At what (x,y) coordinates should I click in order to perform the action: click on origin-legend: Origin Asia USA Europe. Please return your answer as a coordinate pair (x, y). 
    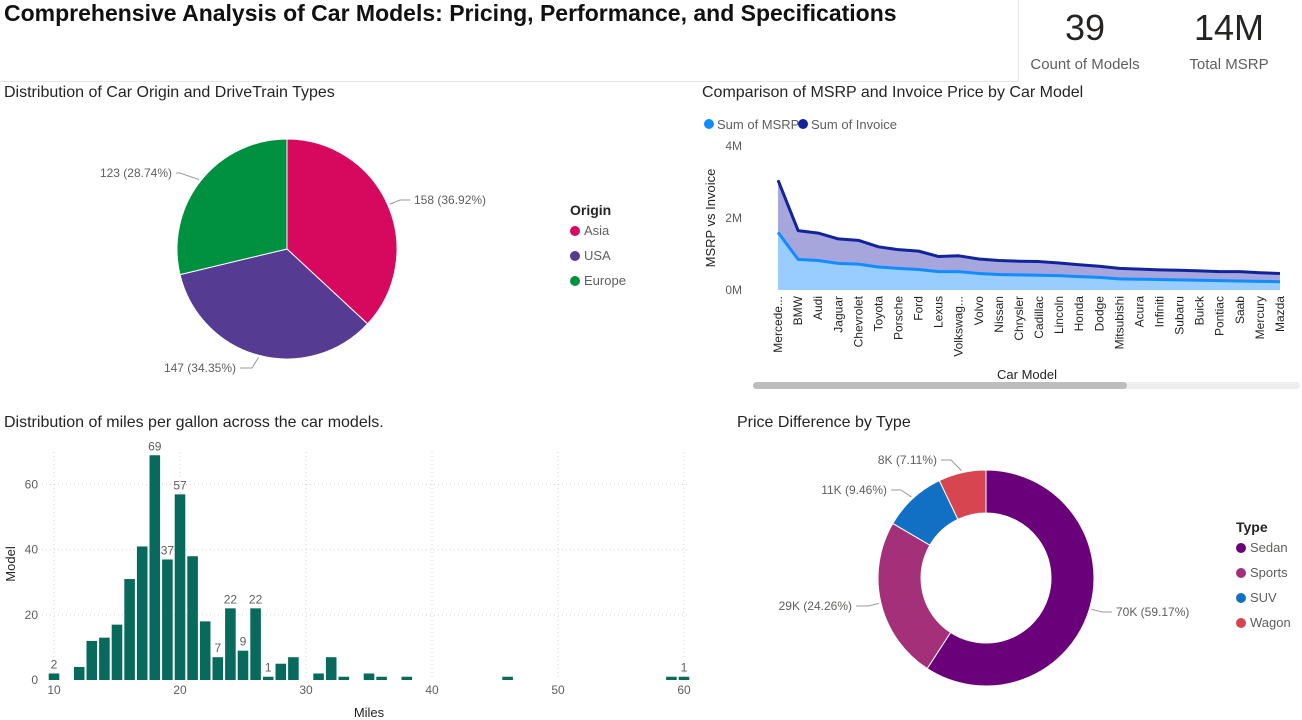
    Looking at the image, I should click on (598, 247).